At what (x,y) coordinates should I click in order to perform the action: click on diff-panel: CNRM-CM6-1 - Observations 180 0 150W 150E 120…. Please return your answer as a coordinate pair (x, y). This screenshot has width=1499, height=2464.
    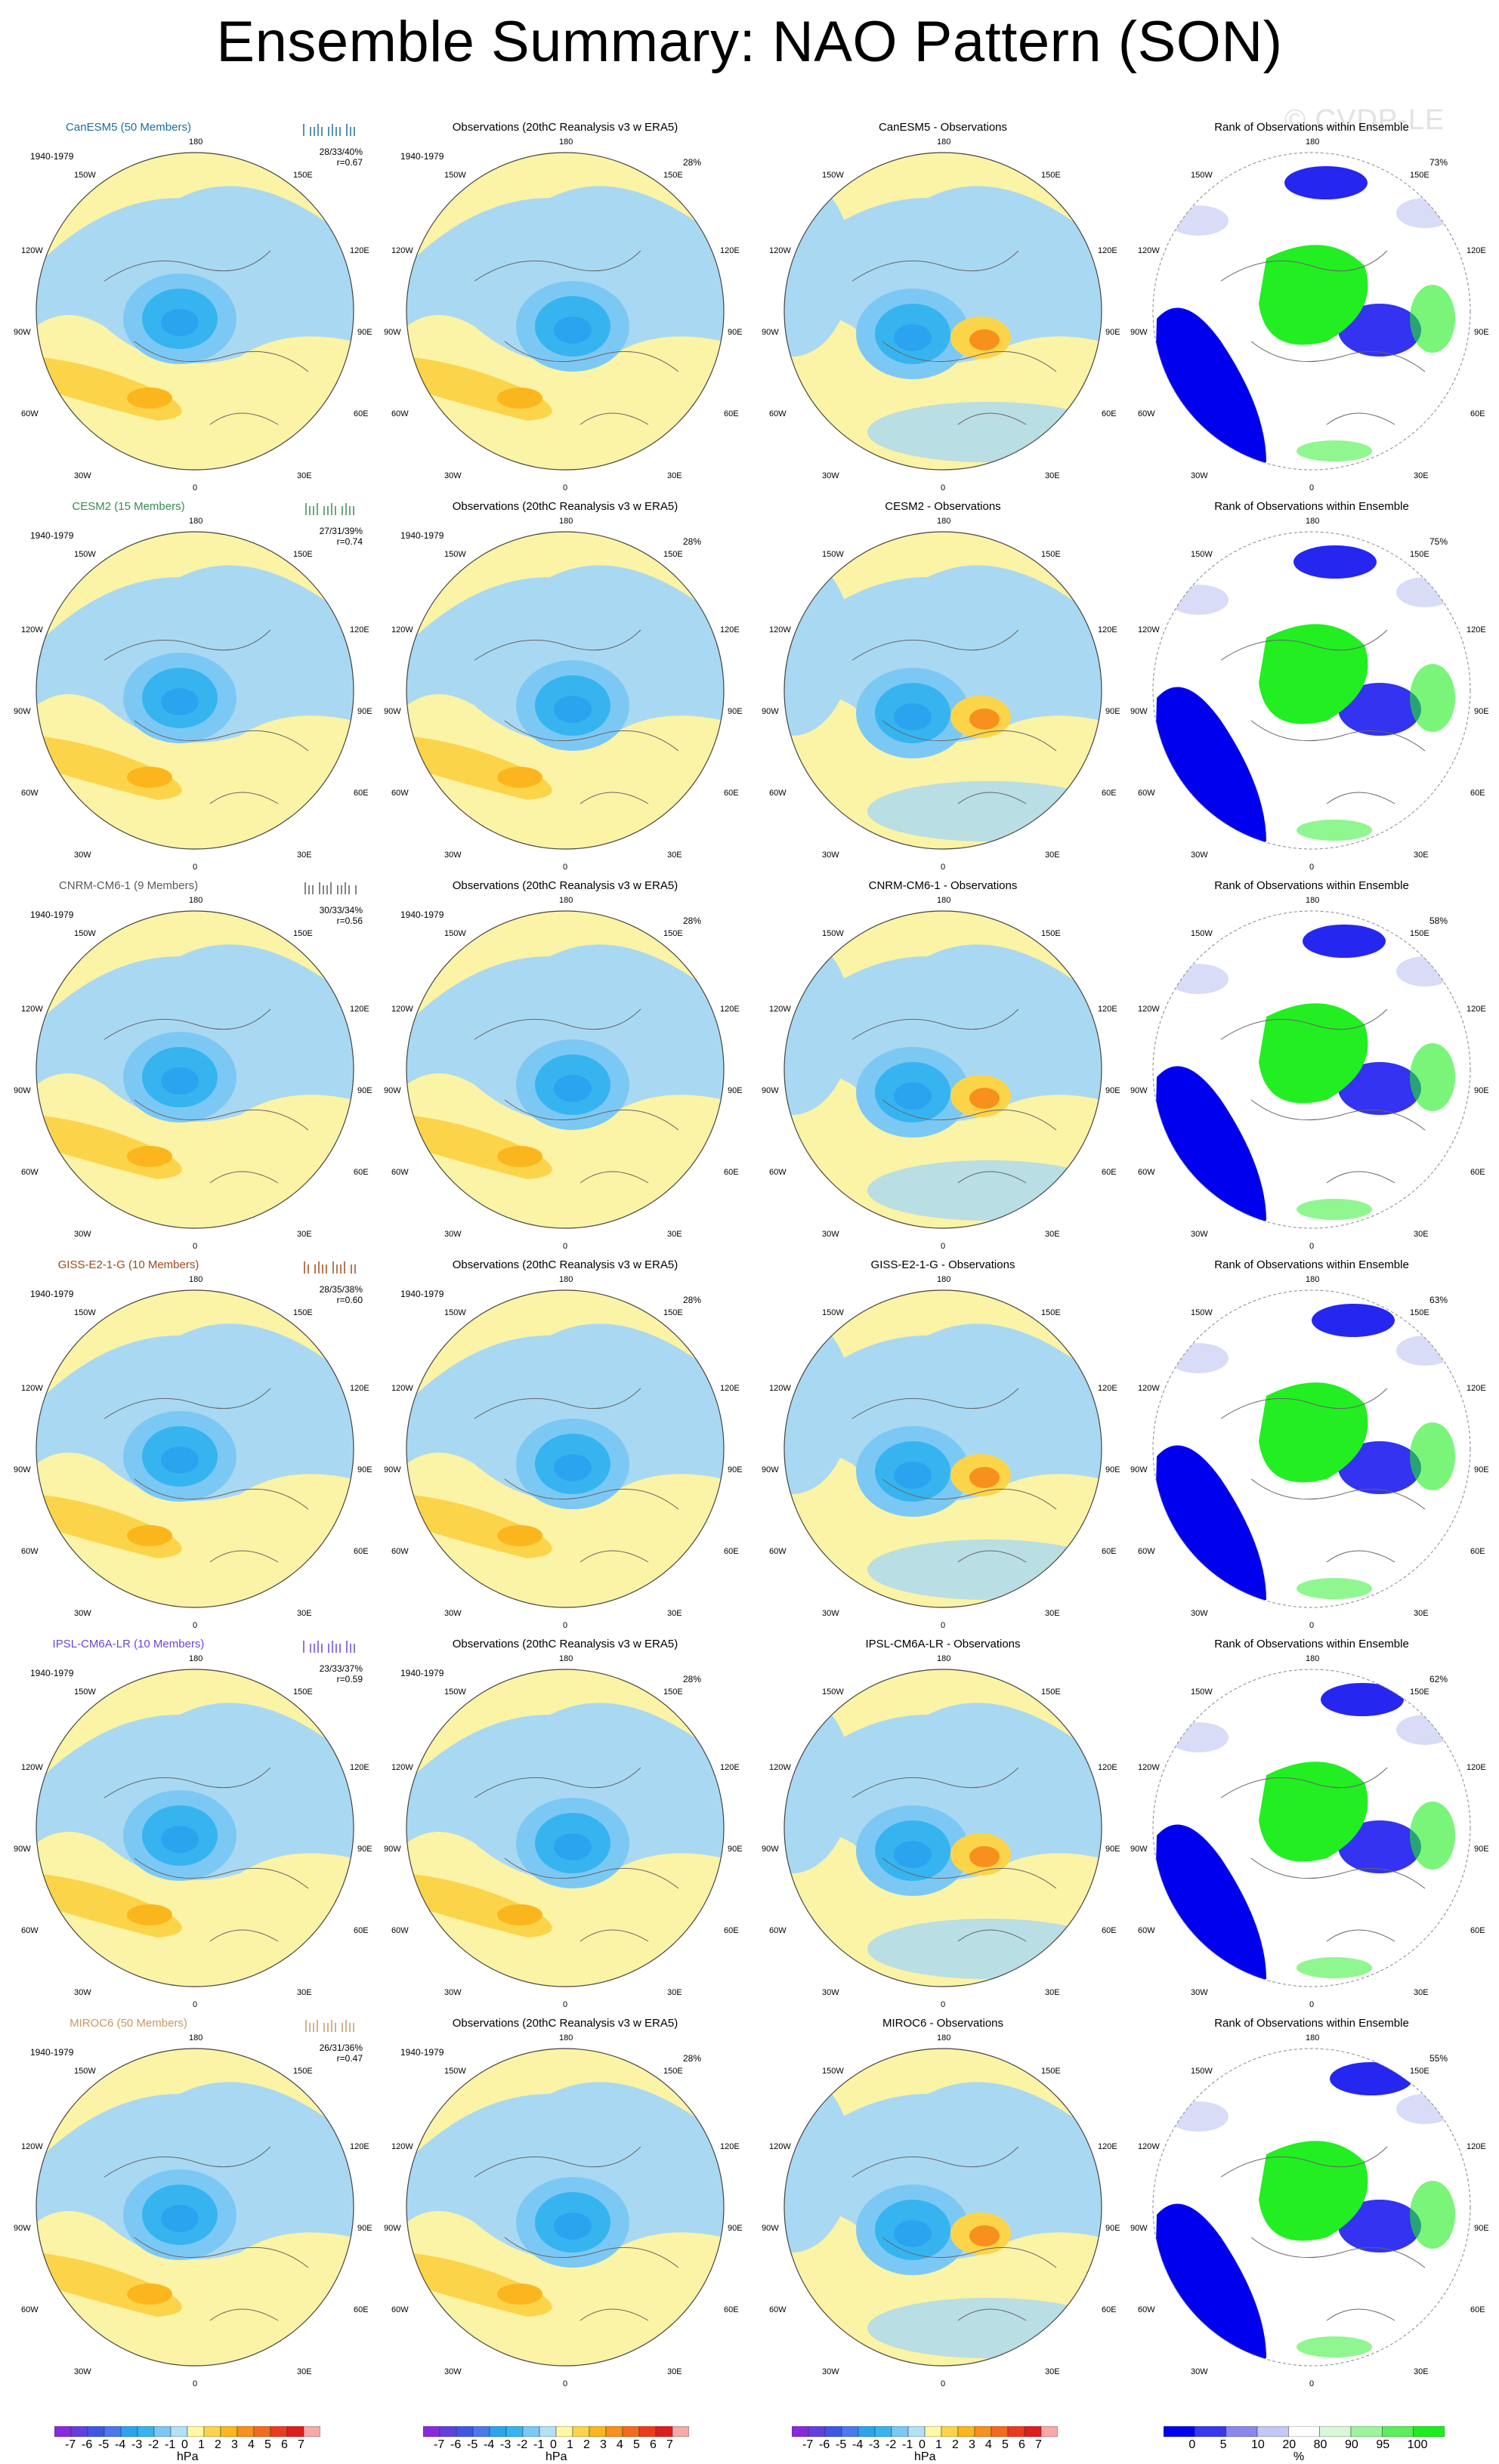
    Looking at the image, I should click on (941, 1068).